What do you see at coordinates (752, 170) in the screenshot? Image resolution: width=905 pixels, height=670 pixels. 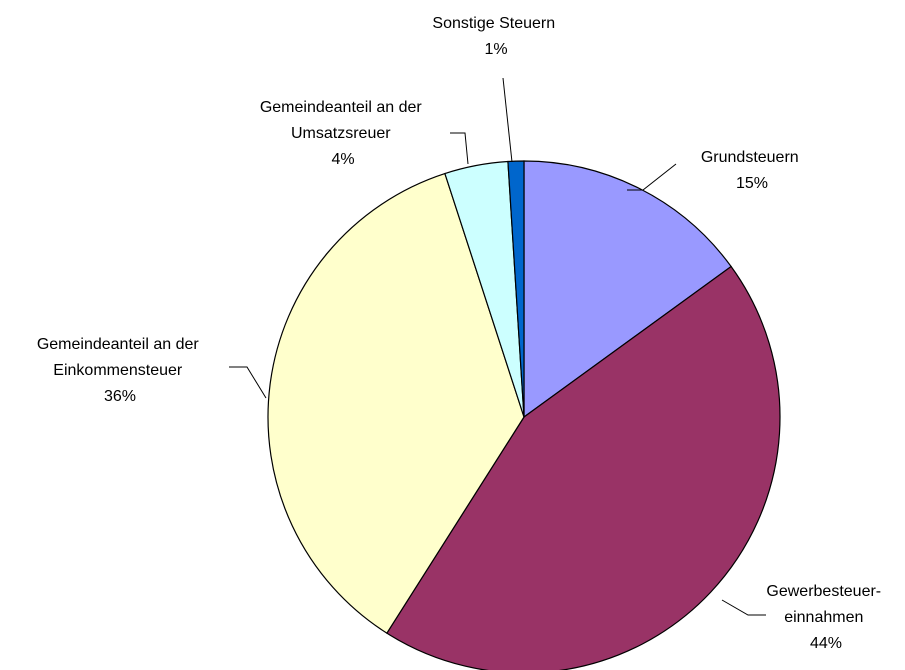 I see `label-grundsteuern: Grundsteuern 15%` at bounding box center [752, 170].